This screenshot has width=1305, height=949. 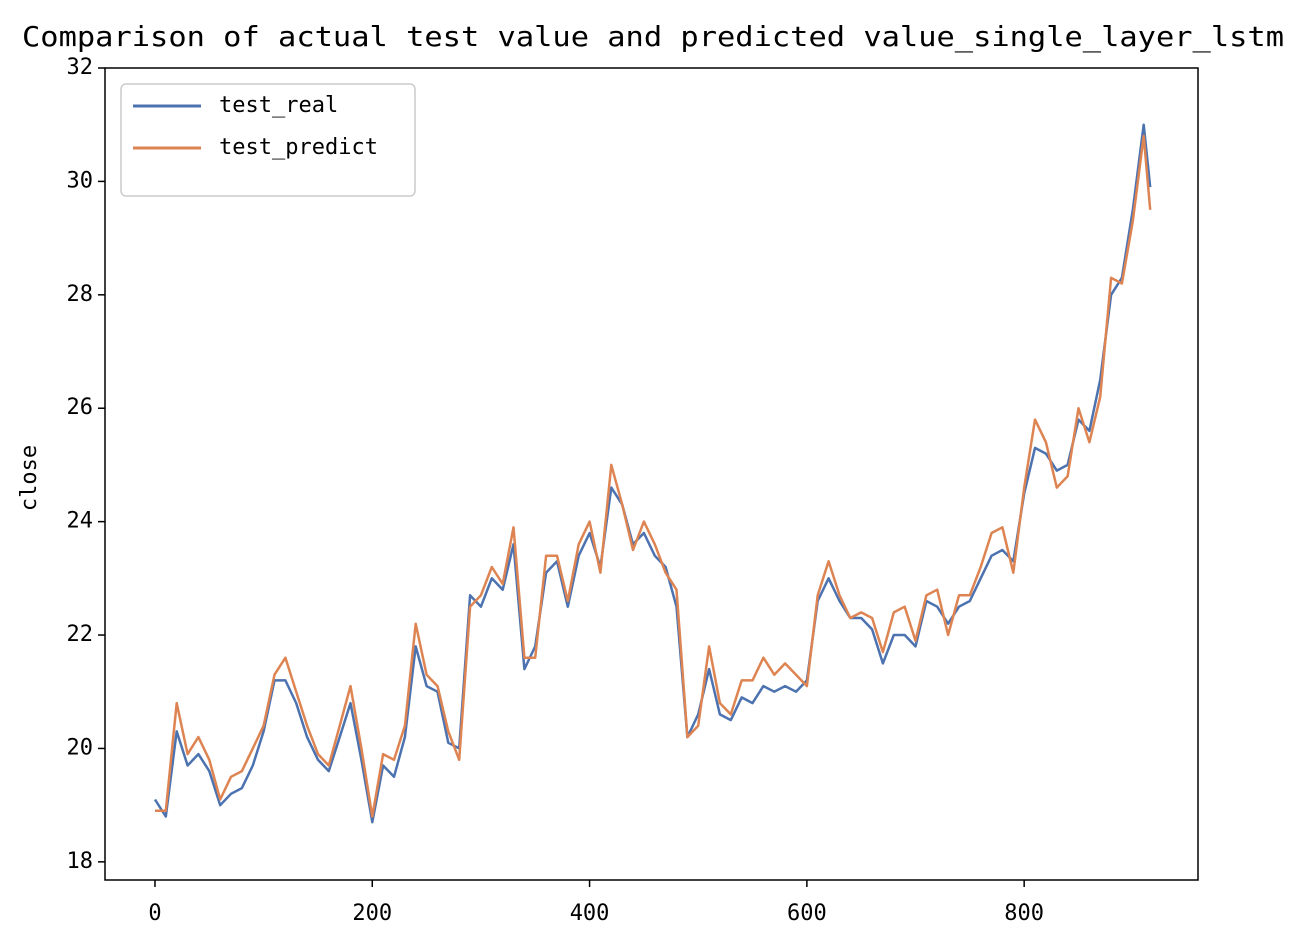 I want to click on x-tick-label: 0, so click(x=154, y=913).